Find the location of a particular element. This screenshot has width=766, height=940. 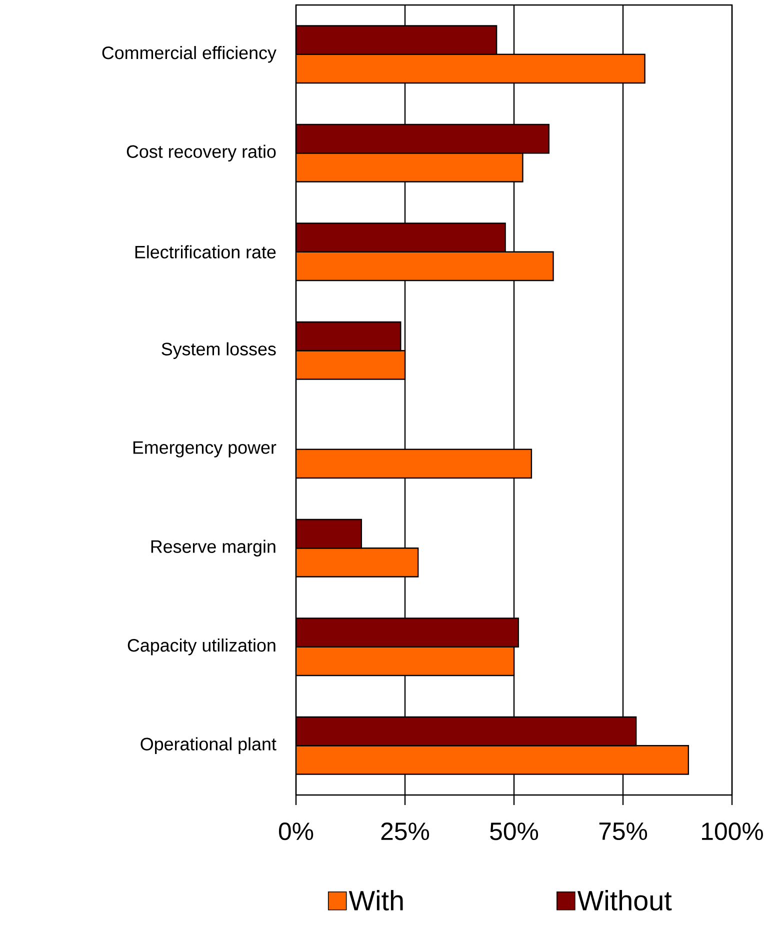

y-tick-label: System losses is located at coordinates (219, 350).